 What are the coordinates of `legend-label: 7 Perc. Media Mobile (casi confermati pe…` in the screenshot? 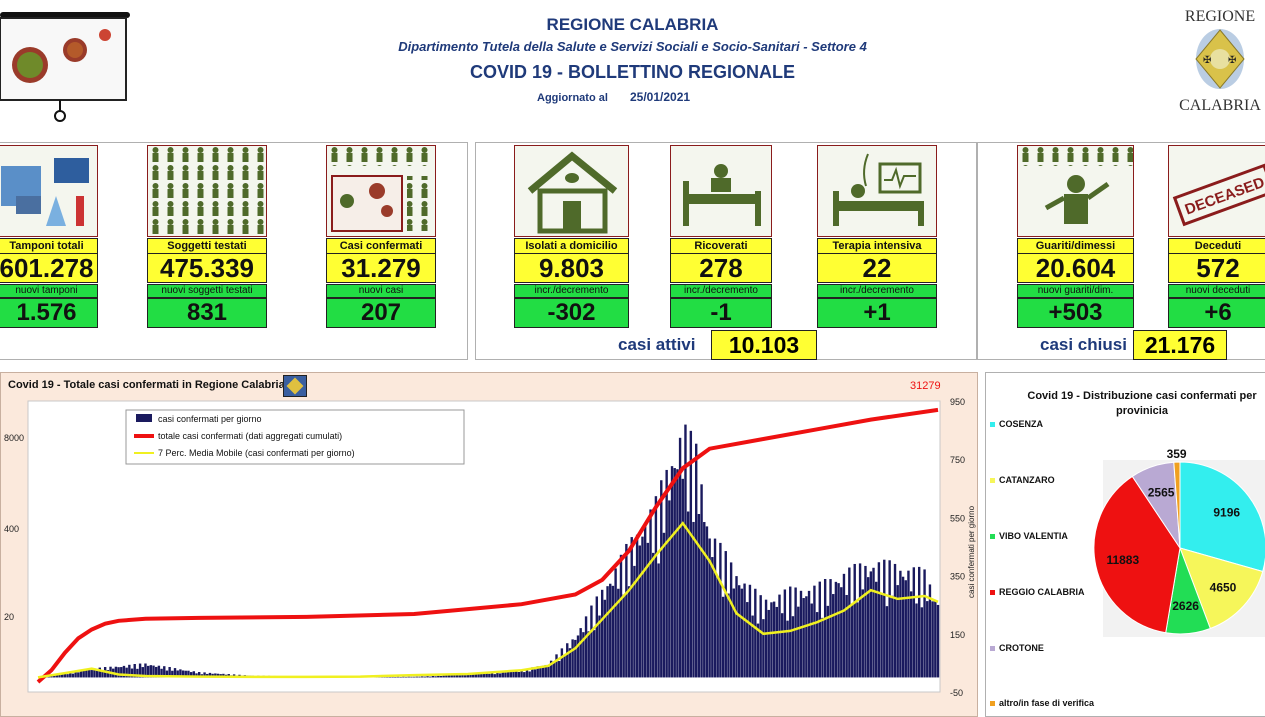 It's located at (256, 453).